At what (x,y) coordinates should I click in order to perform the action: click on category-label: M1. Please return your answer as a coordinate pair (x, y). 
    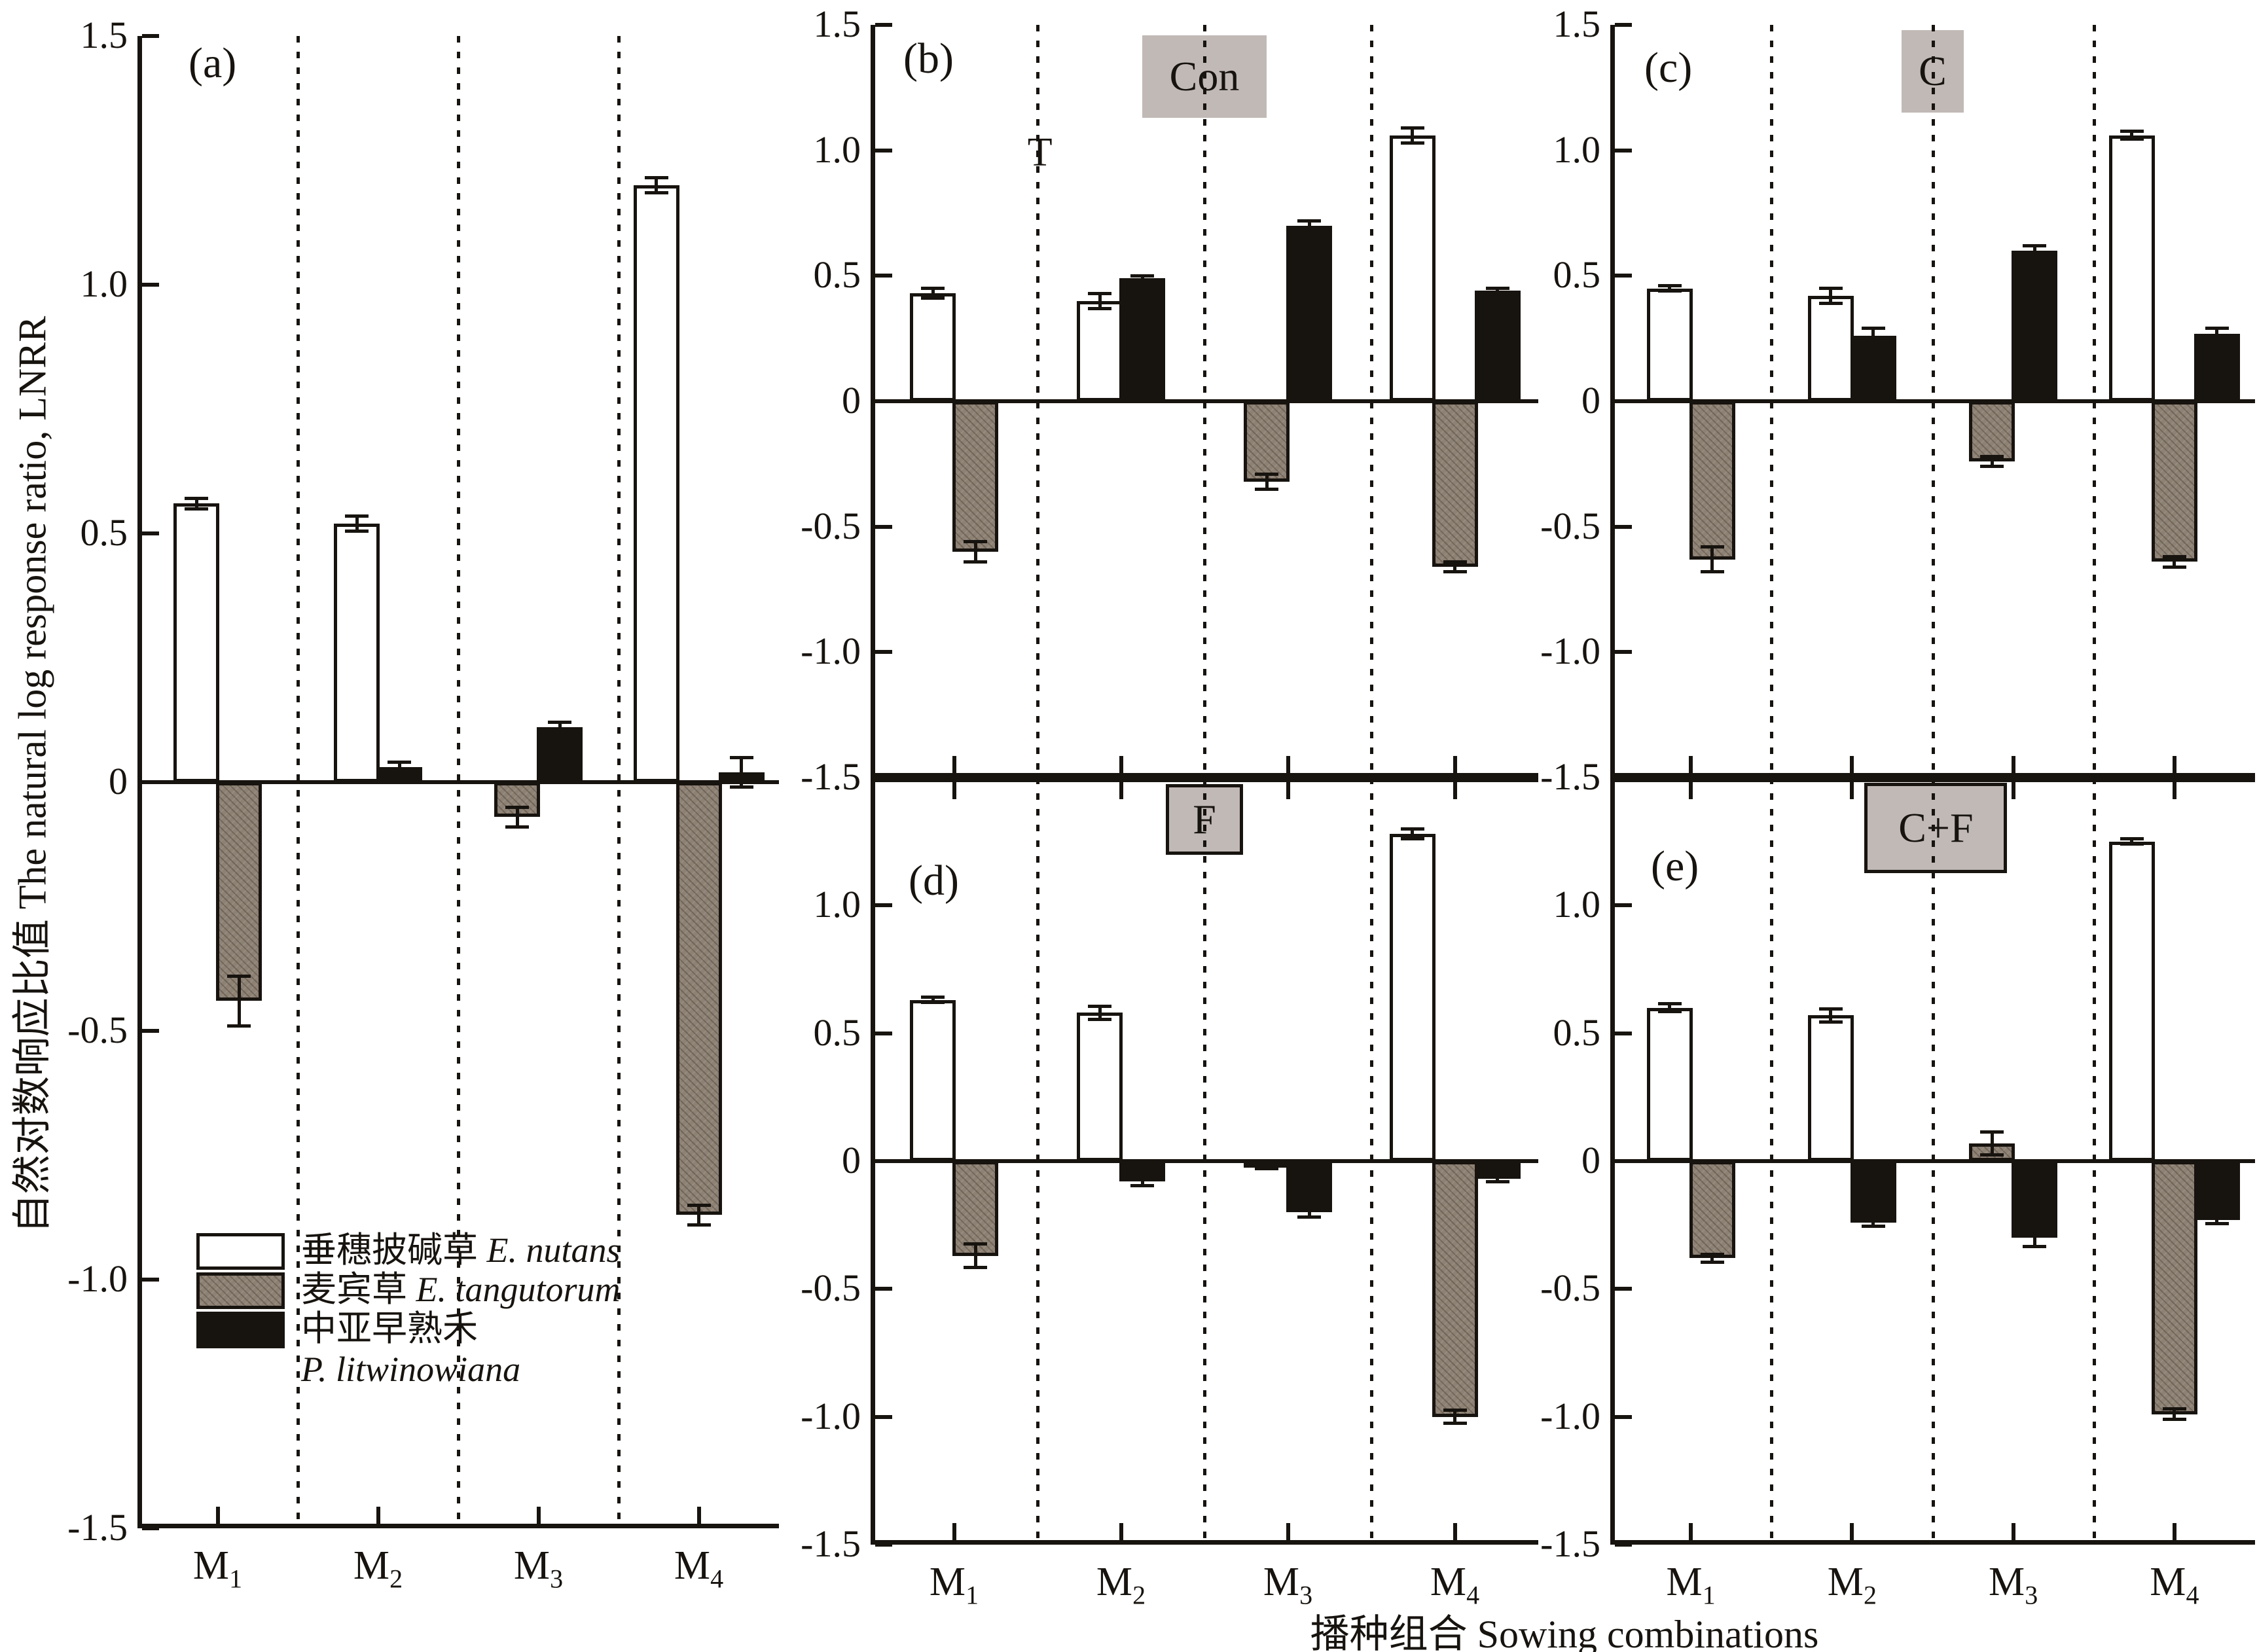
    Looking at the image, I should click on (1691, 1585).